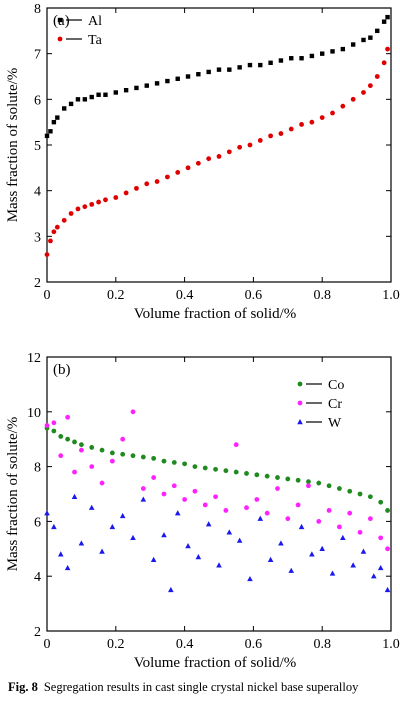 The height and width of the screenshot is (723, 400). Describe the element at coordinates (300, 384) in the screenshot. I see `panel-b-legend-marker-co` at that location.